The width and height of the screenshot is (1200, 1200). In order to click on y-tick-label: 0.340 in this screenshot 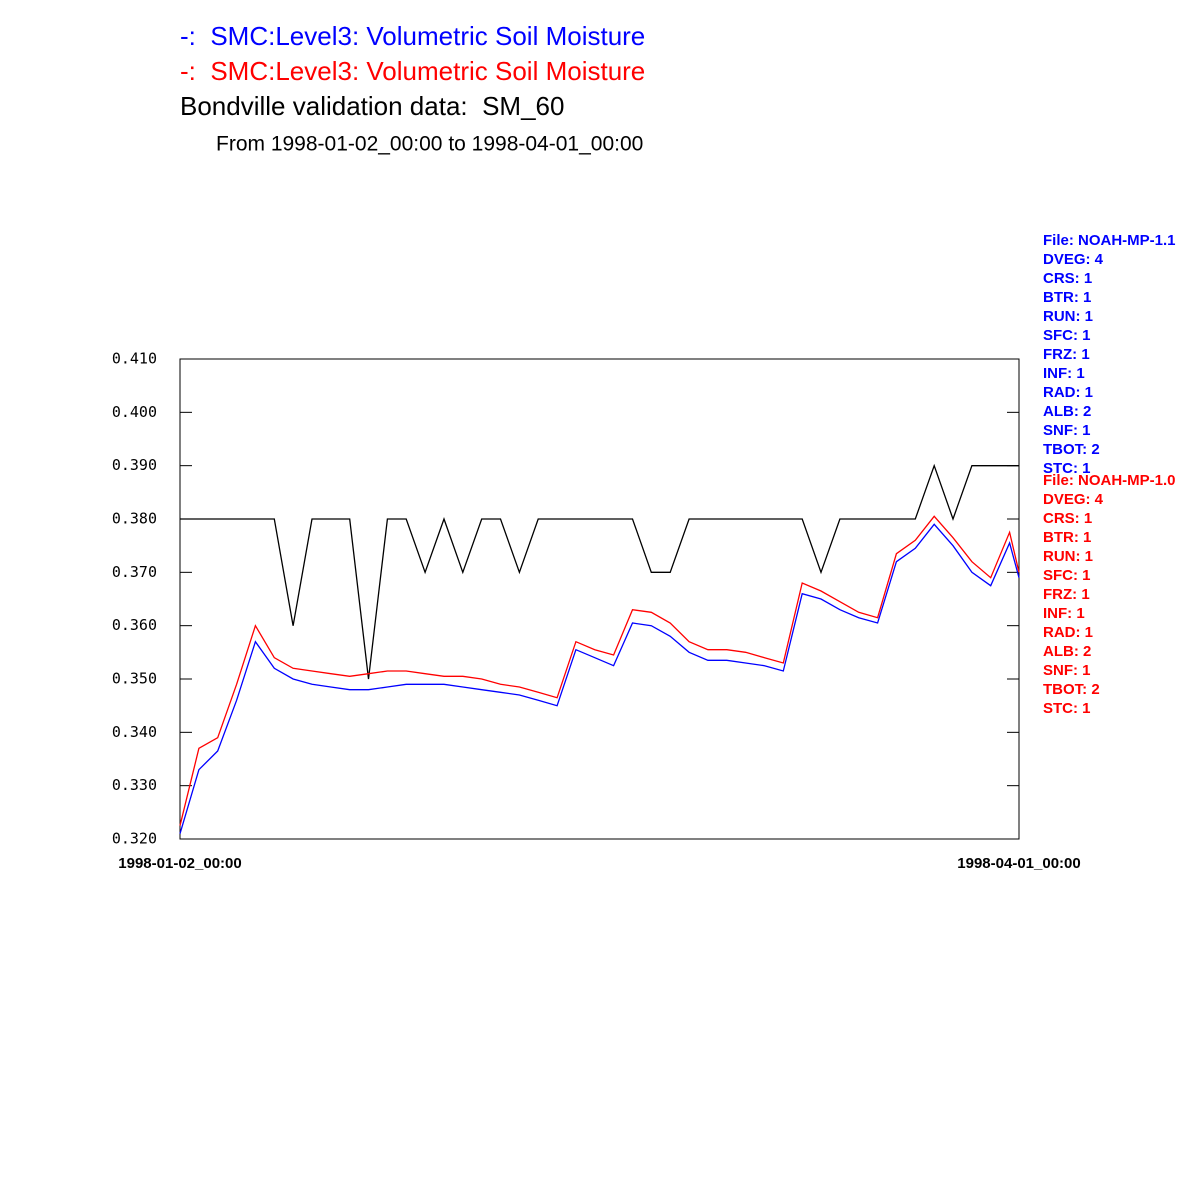, I will do `click(134, 732)`.